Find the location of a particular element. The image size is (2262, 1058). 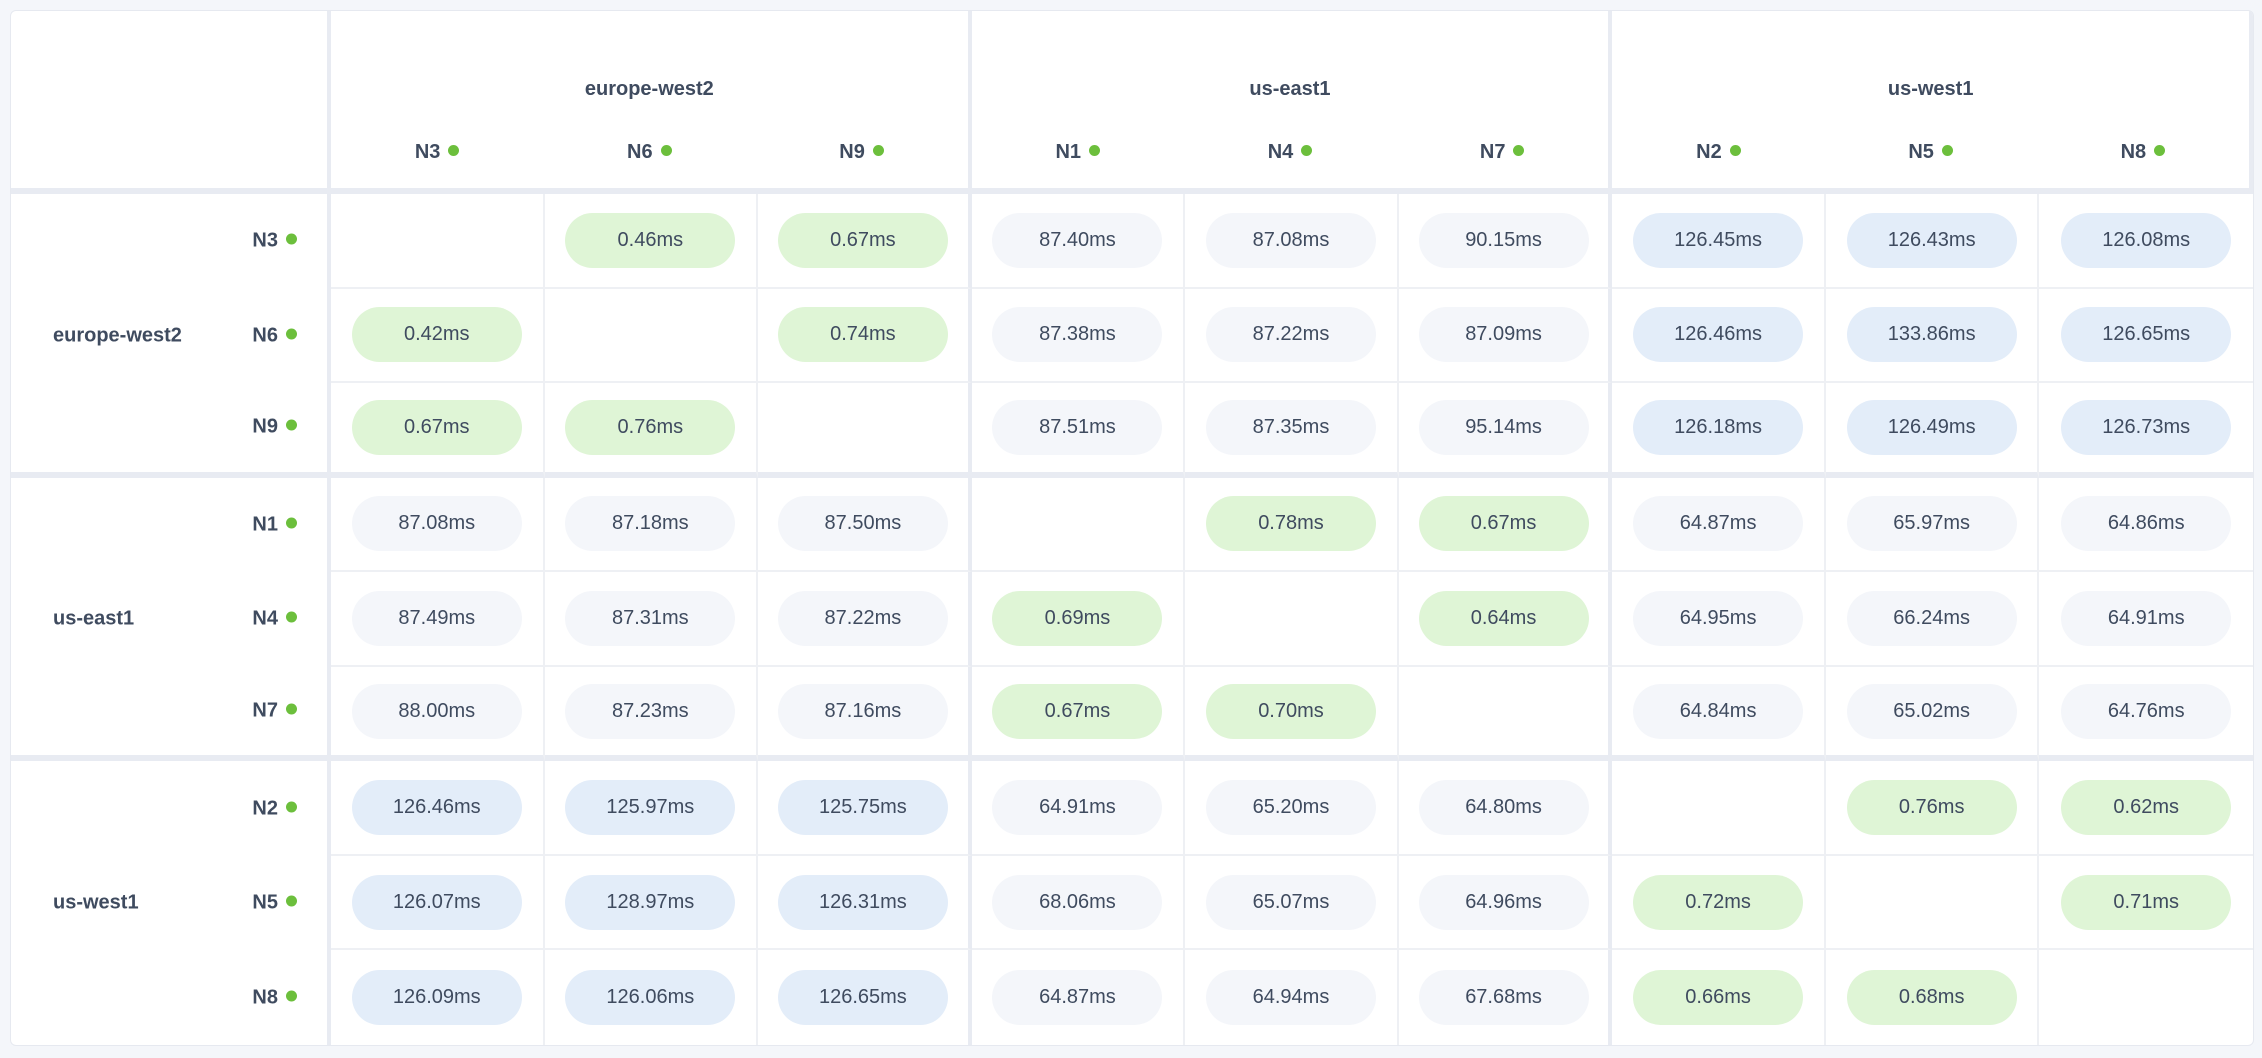

latency-pill: 0.64ms is located at coordinates (1503, 618).